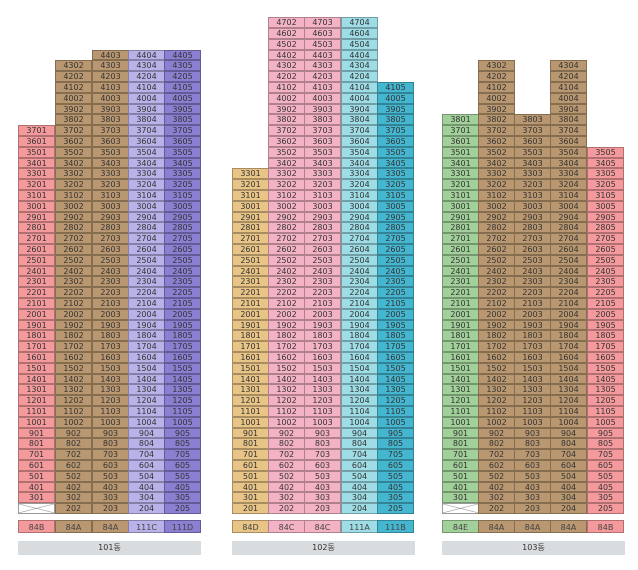 Image resolution: width=638 pixels, height=570 pixels. I want to click on unit-cell: 702, so click(73, 454).